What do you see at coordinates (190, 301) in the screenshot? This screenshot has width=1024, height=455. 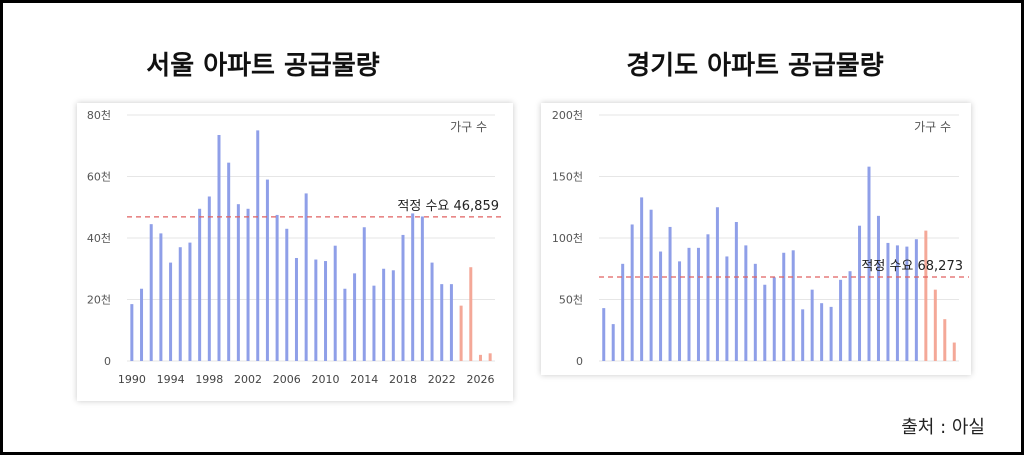 I see `seoul-bar-1996` at bounding box center [190, 301].